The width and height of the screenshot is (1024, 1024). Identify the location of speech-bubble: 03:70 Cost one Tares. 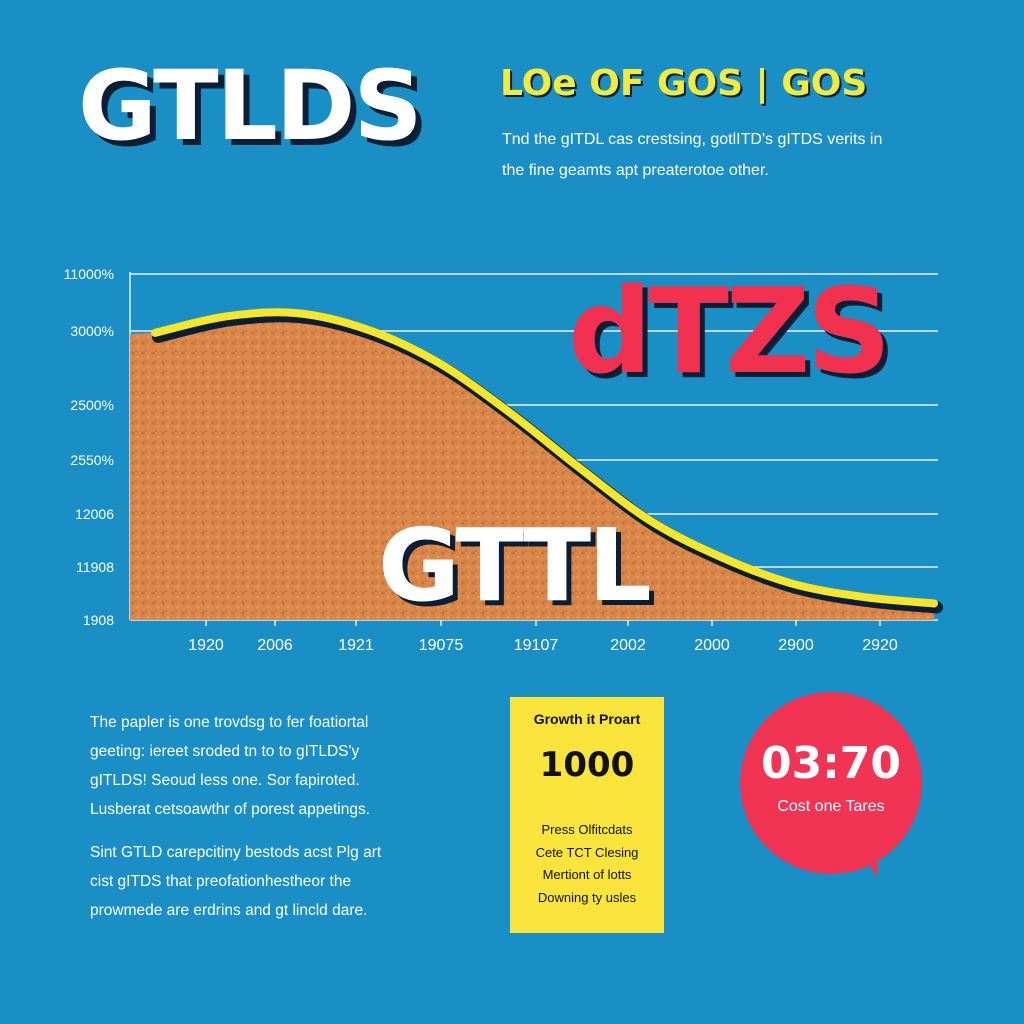
(831, 783).